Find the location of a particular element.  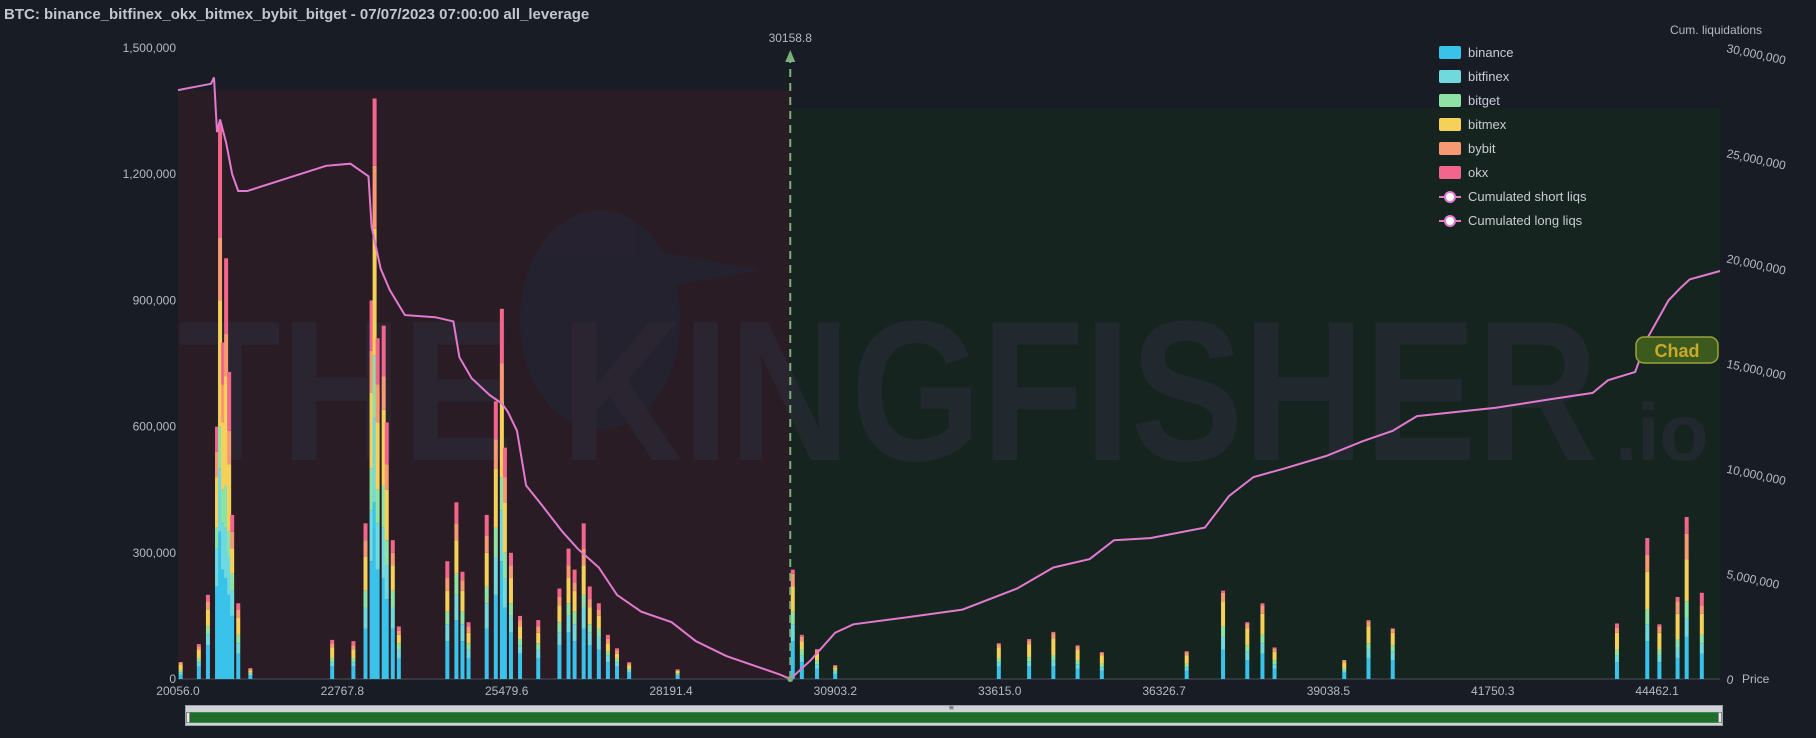

legend-item-bitget: bitget is located at coordinates (1469, 100).